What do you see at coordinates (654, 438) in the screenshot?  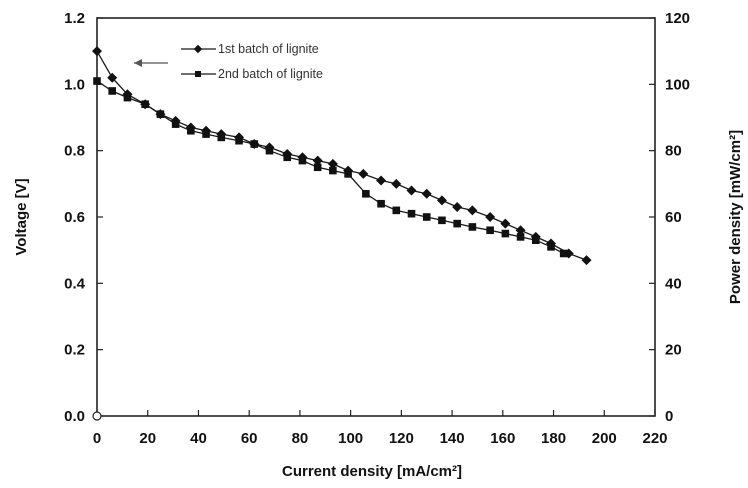 I see `x-tick-label: 220` at bounding box center [654, 438].